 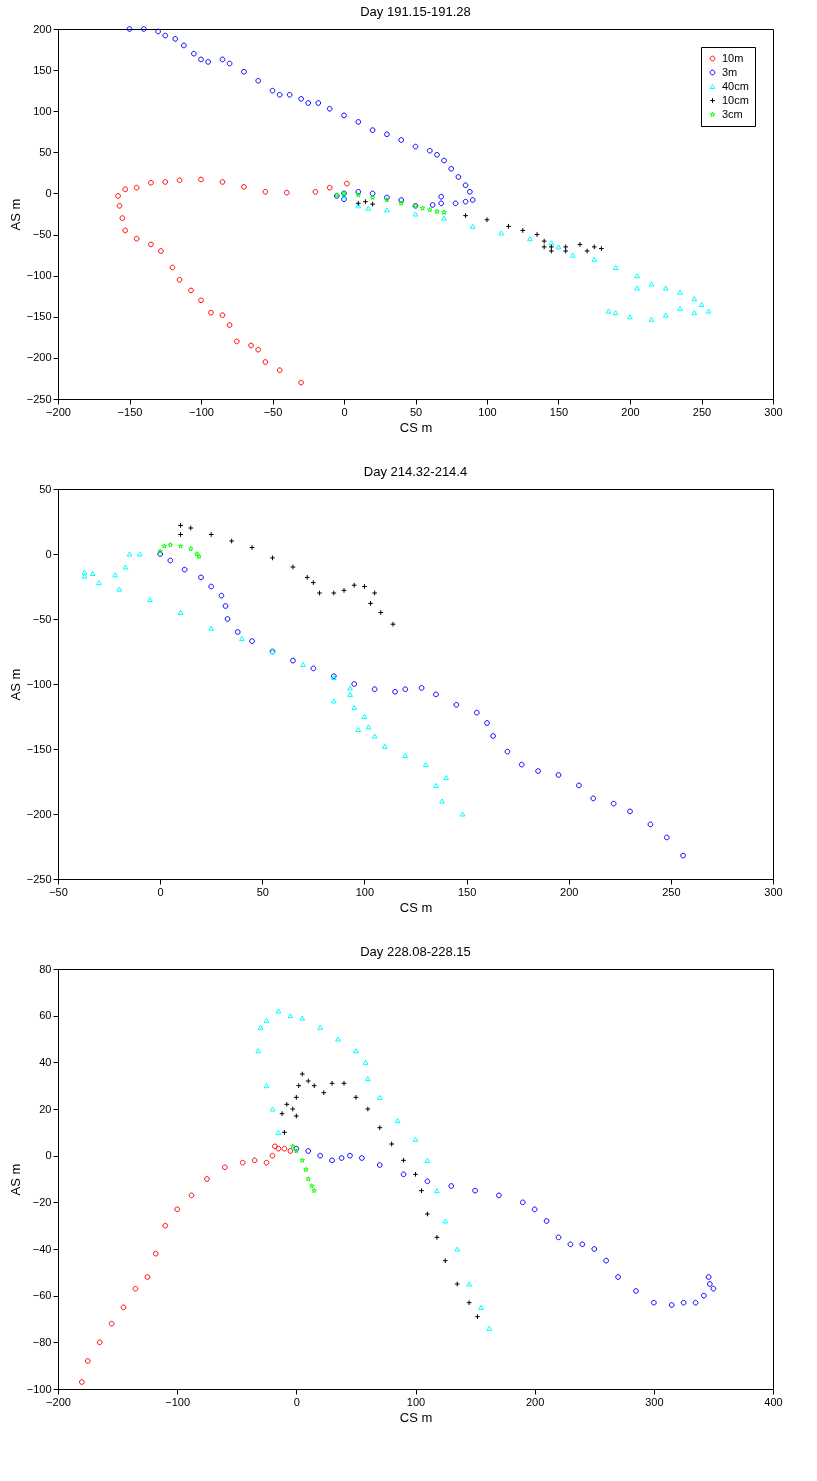 I want to click on x-axis-title: CS m, so click(x=416, y=427).